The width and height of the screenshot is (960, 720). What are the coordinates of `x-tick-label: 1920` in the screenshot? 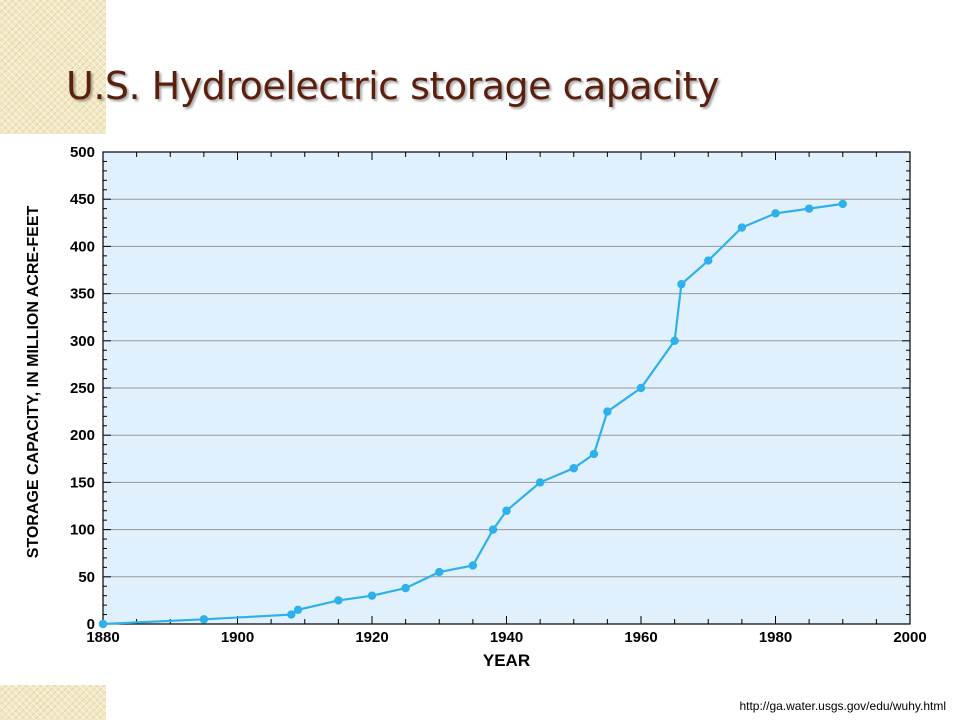 It's located at (371, 637).